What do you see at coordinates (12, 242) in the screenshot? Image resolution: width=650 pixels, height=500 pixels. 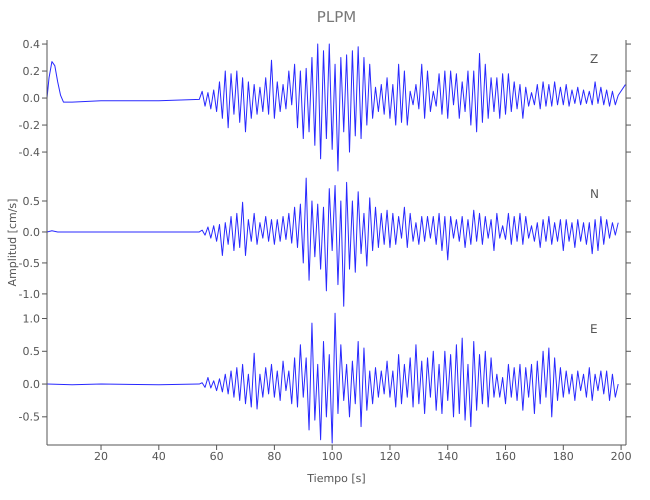 I see `y-axis-title: Amplitud [cm/s]` at bounding box center [12, 242].